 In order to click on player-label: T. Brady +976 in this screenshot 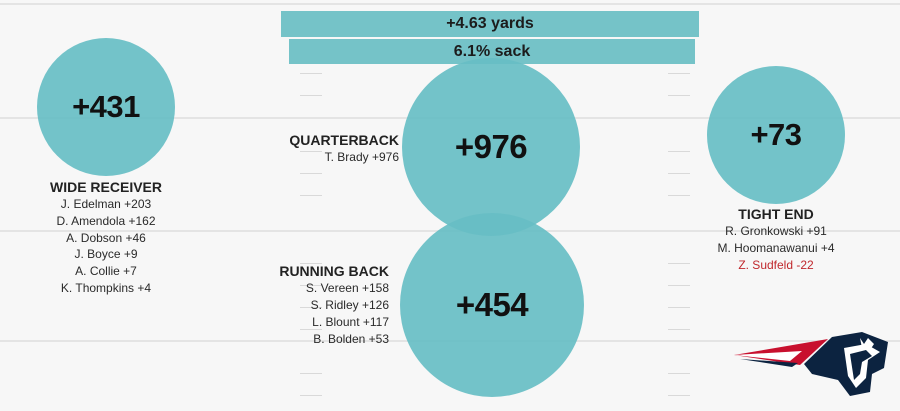, I will do `click(361, 157)`.